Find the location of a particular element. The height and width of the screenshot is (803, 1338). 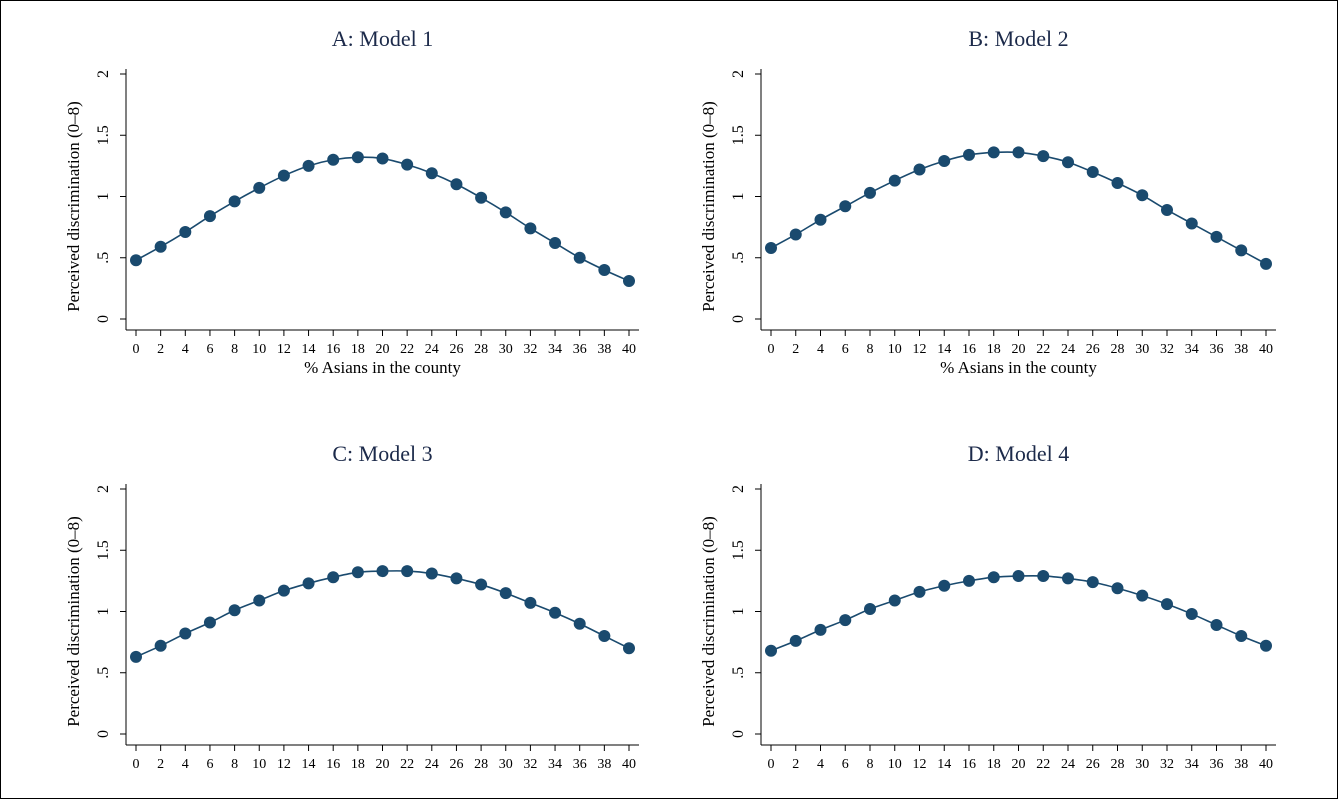

y-tick-label: 0 is located at coordinates (103, 734).